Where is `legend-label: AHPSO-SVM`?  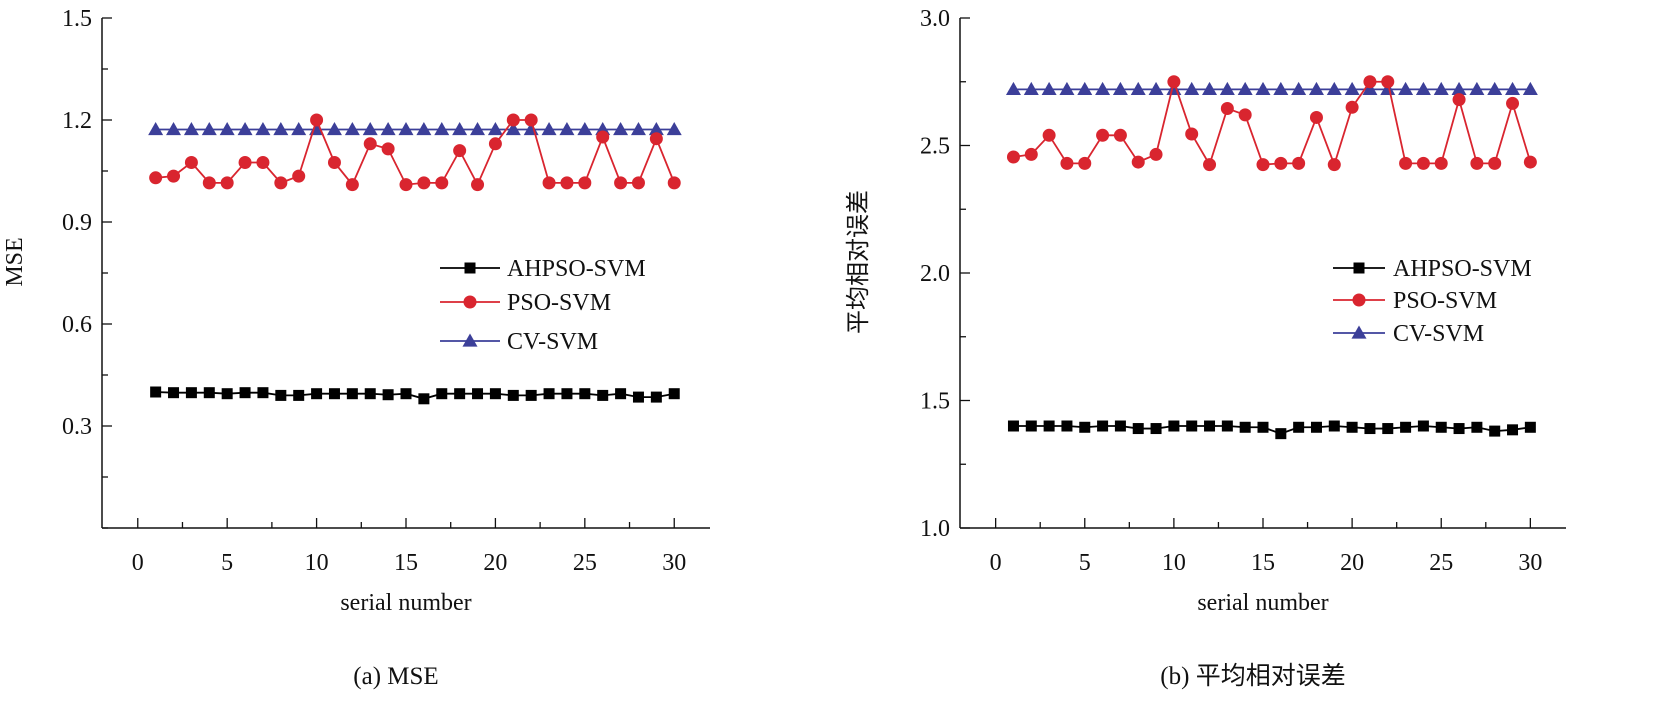
legend-label: AHPSO-SVM is located at coordinates (1462, 269).